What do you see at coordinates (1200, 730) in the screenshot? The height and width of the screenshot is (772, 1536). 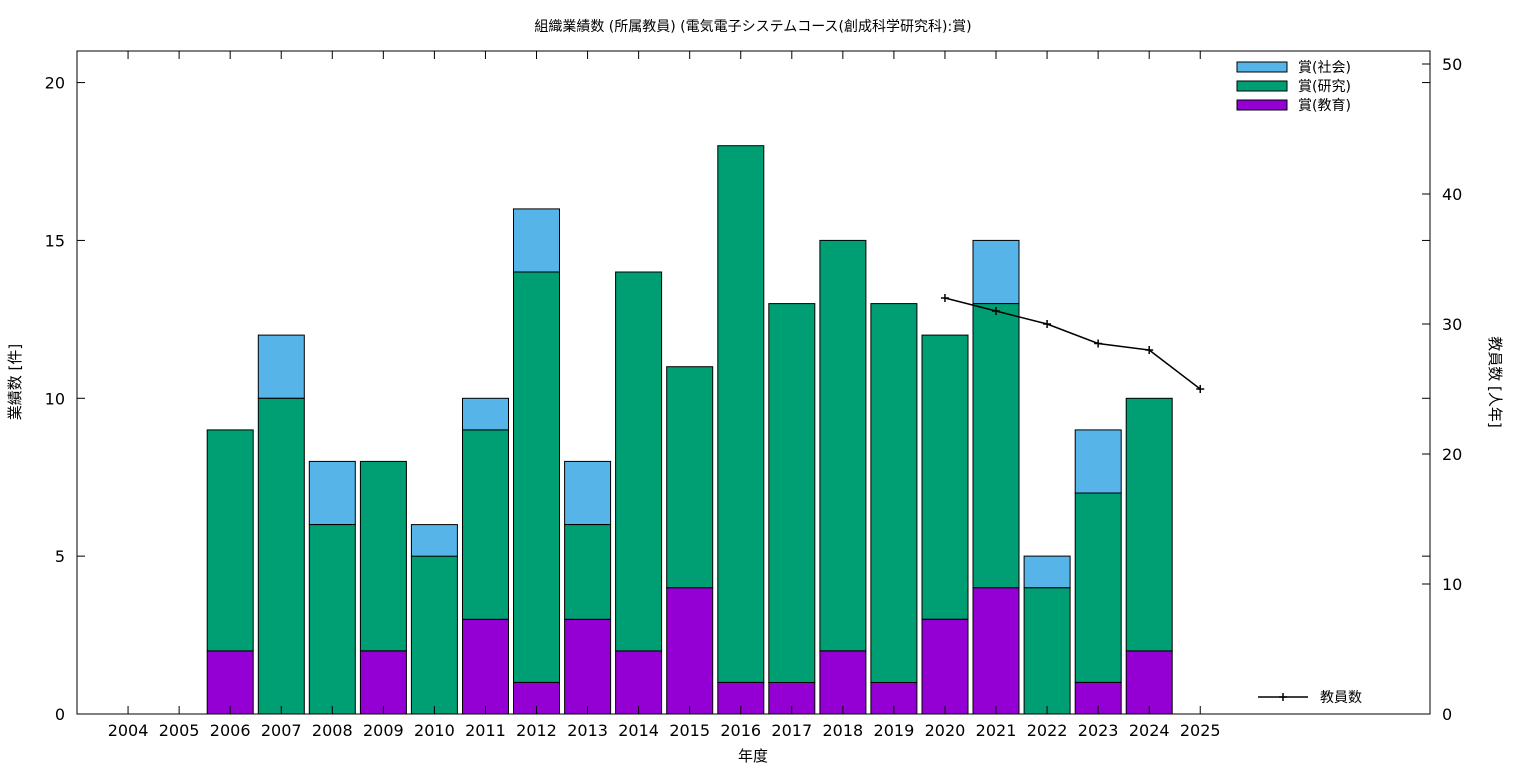 I see `x-tick-label: 2025` at bounding box center [1200, 730].